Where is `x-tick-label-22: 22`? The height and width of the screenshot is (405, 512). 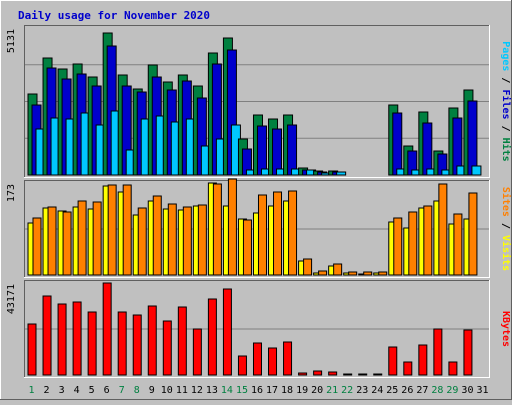 x-tick-label-22: 22 is located at coordinates (347, 390).